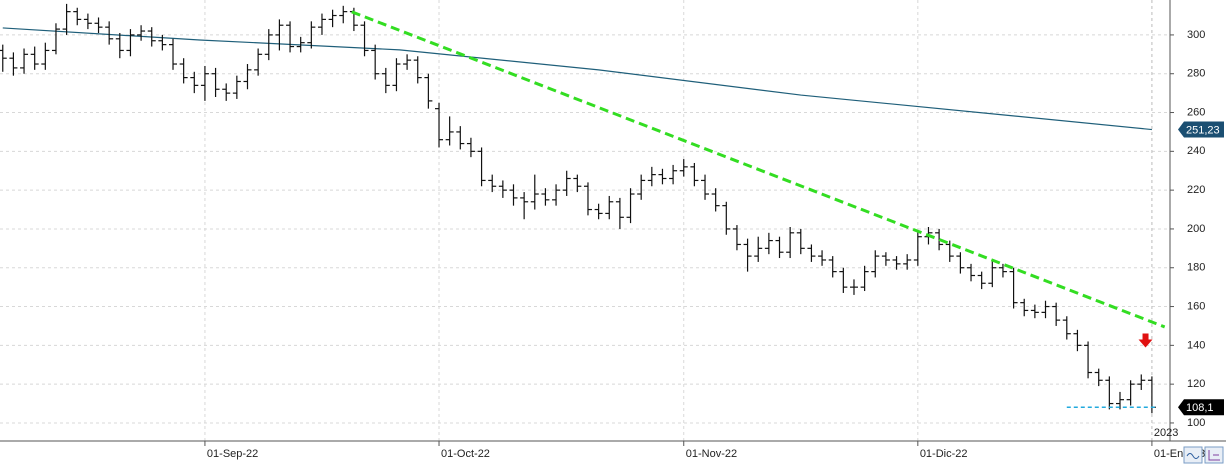 The image size is (1226, 465). Describe the element at coordinates (1145, 340) in the screenshot. I see `signal-arrow` at that location.